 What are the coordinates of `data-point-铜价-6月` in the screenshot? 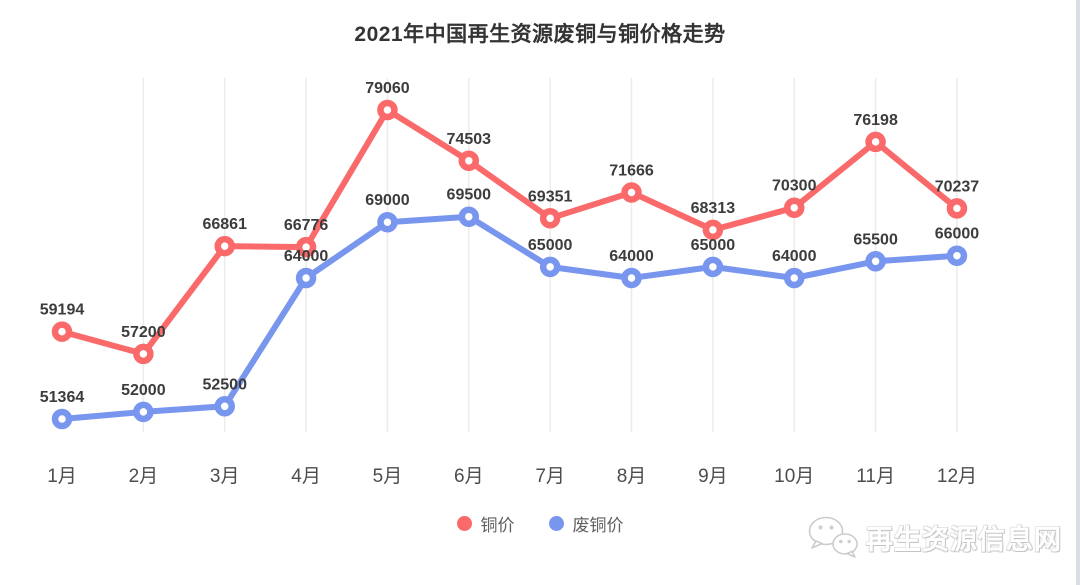 It's located at (469, 161).